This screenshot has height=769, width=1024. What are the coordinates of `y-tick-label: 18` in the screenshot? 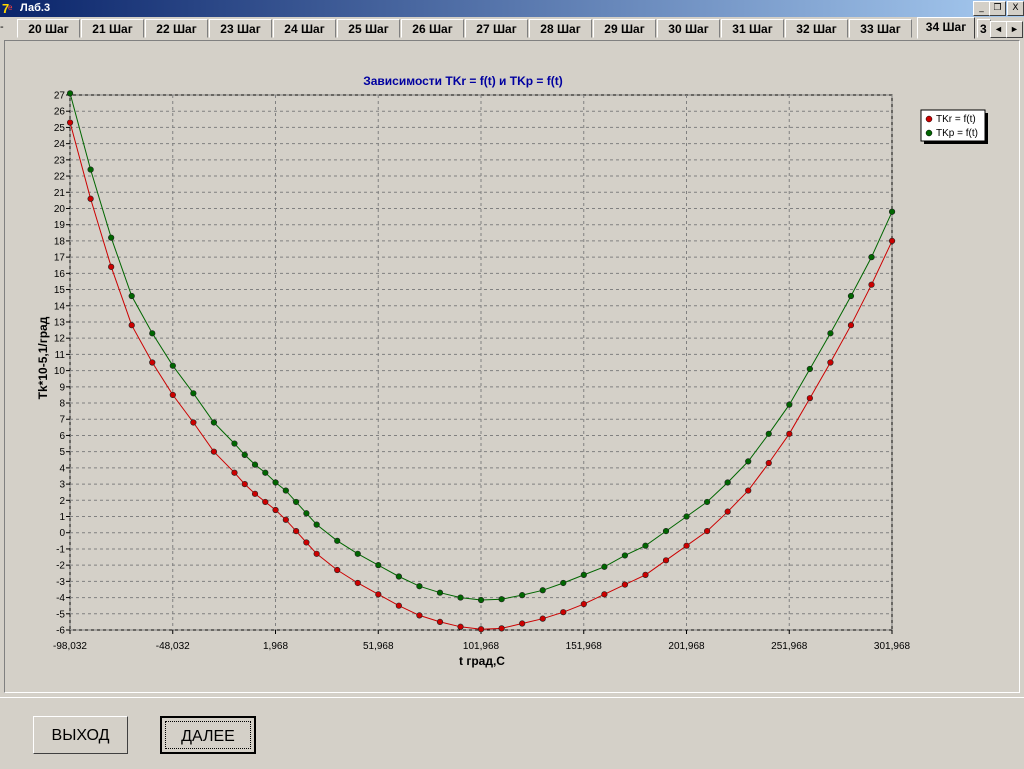 It's located at (60, 241).